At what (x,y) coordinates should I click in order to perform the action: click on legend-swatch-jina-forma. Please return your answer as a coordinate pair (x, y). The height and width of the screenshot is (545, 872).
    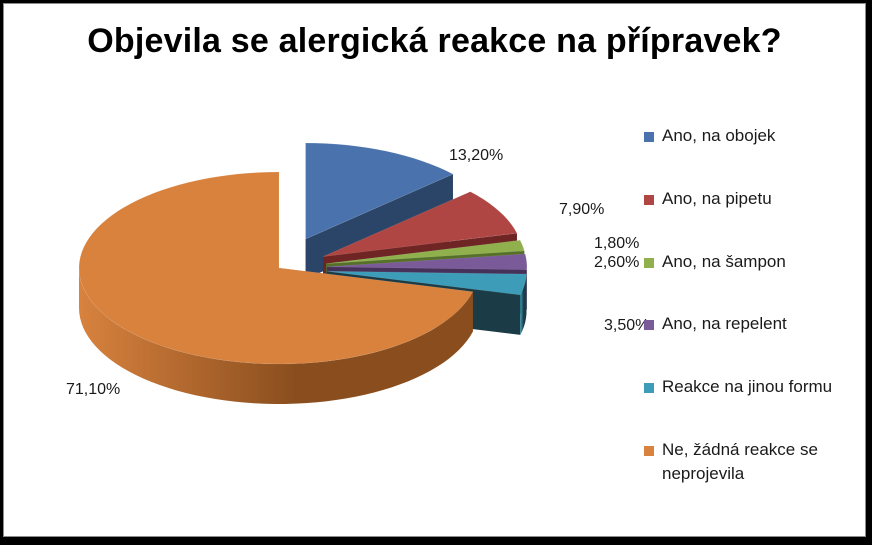
    Looking at the image, I should click on (649, 388).